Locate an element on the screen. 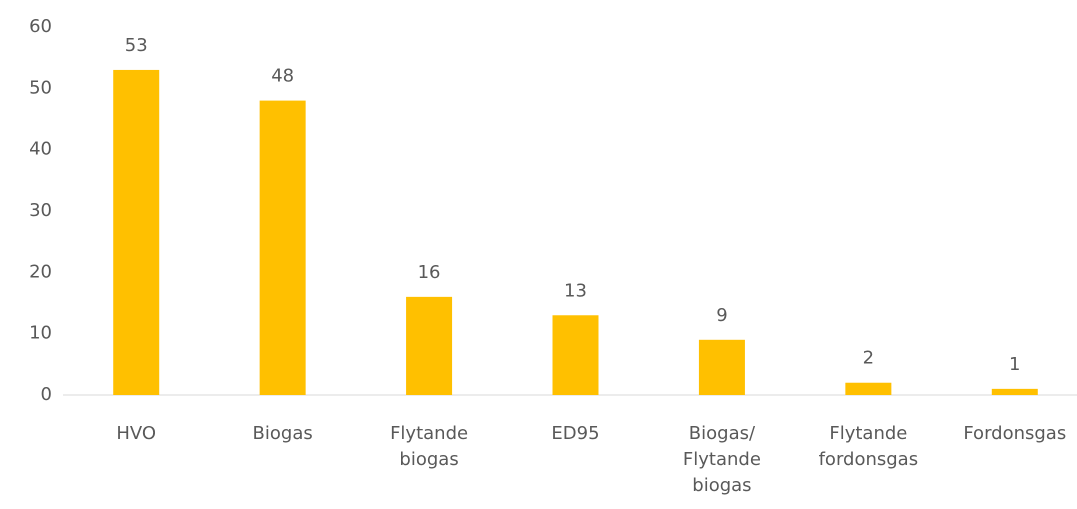  x-tick-label: ED95 is located at coordinates (575, 433).